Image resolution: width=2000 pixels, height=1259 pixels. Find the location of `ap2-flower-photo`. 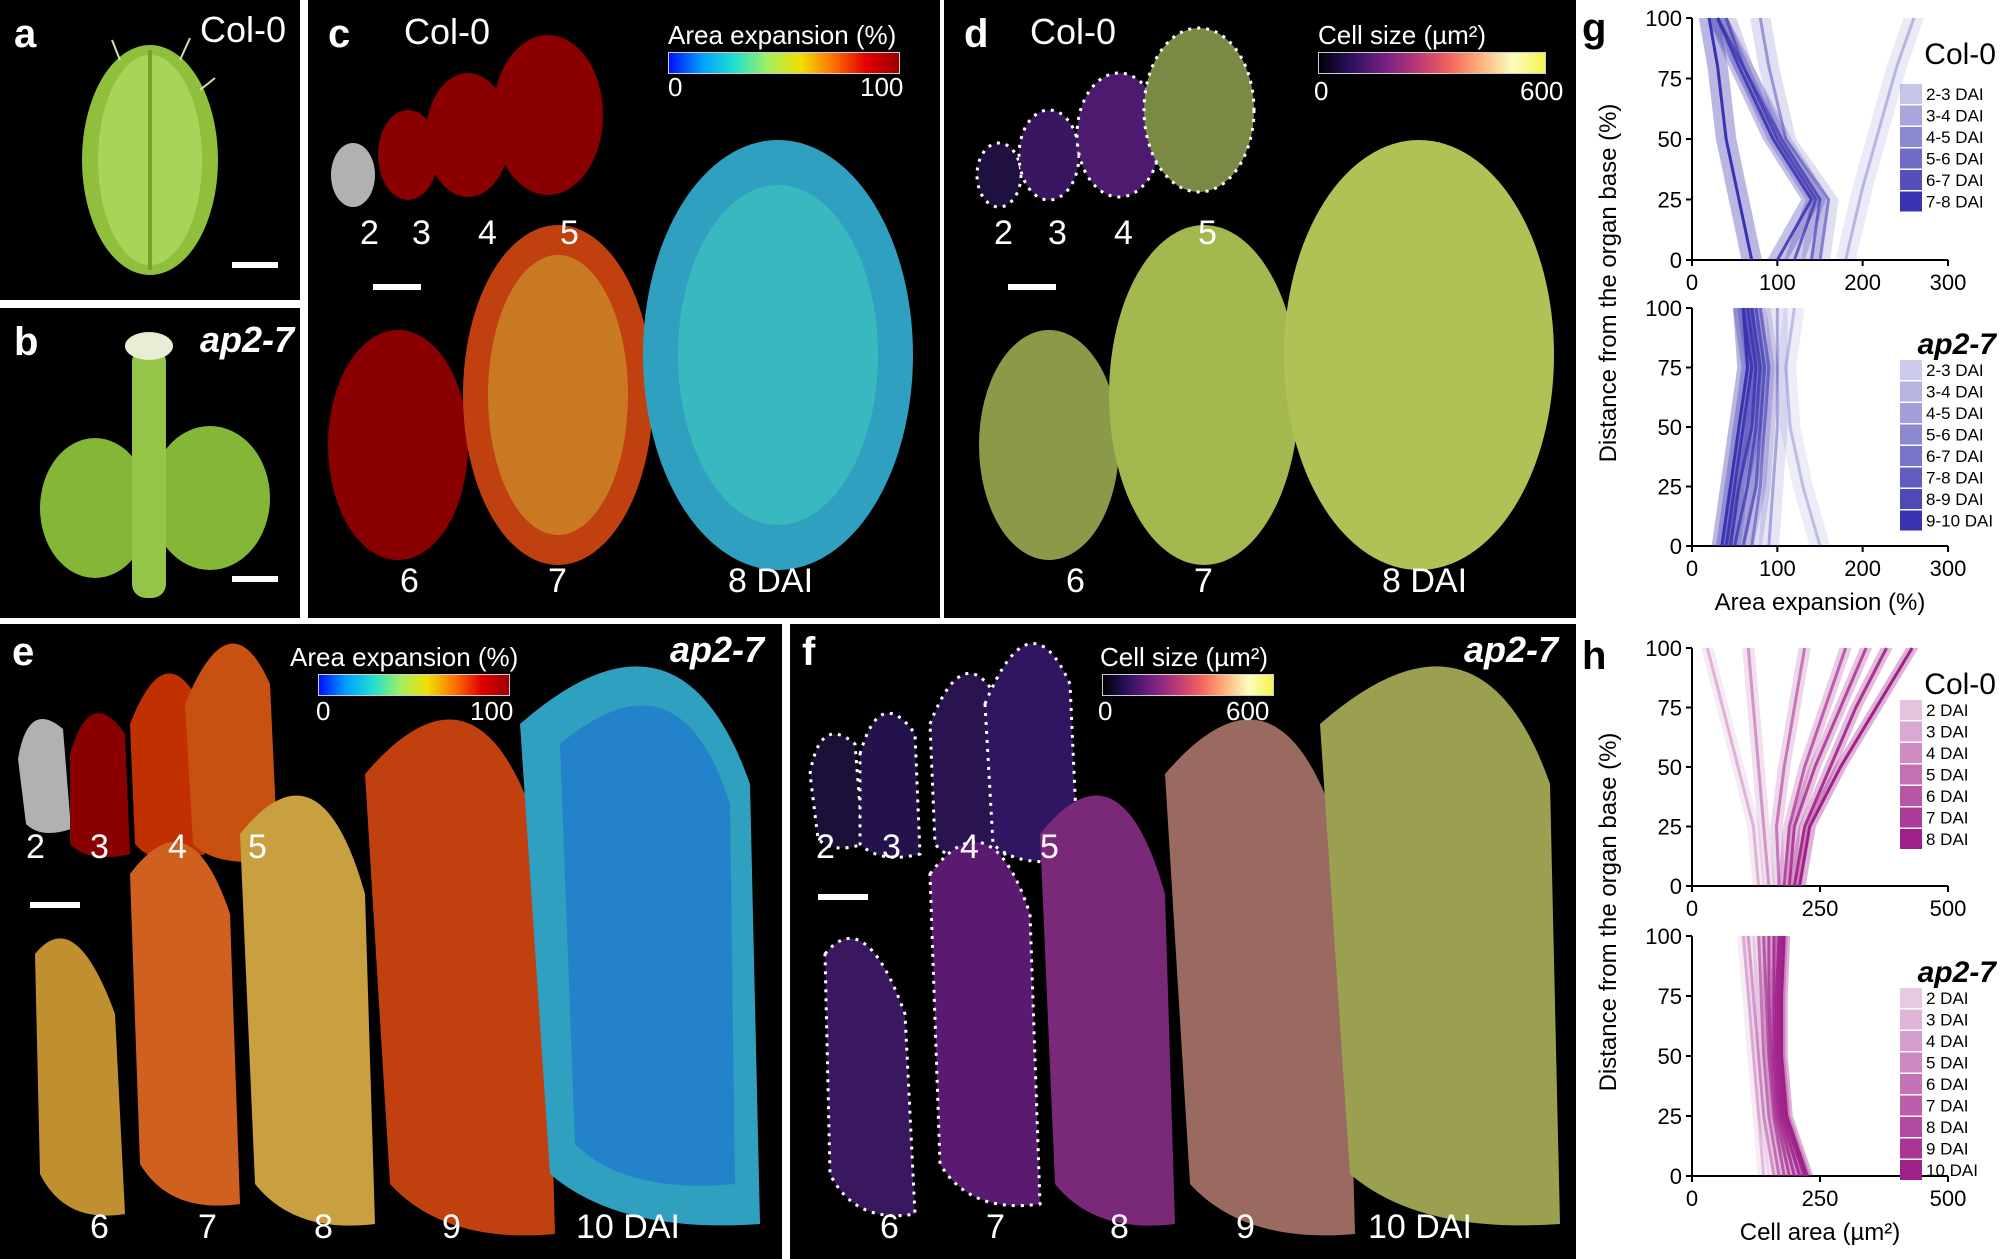

ap2-flower-photo is located at coordinates (155, 465).